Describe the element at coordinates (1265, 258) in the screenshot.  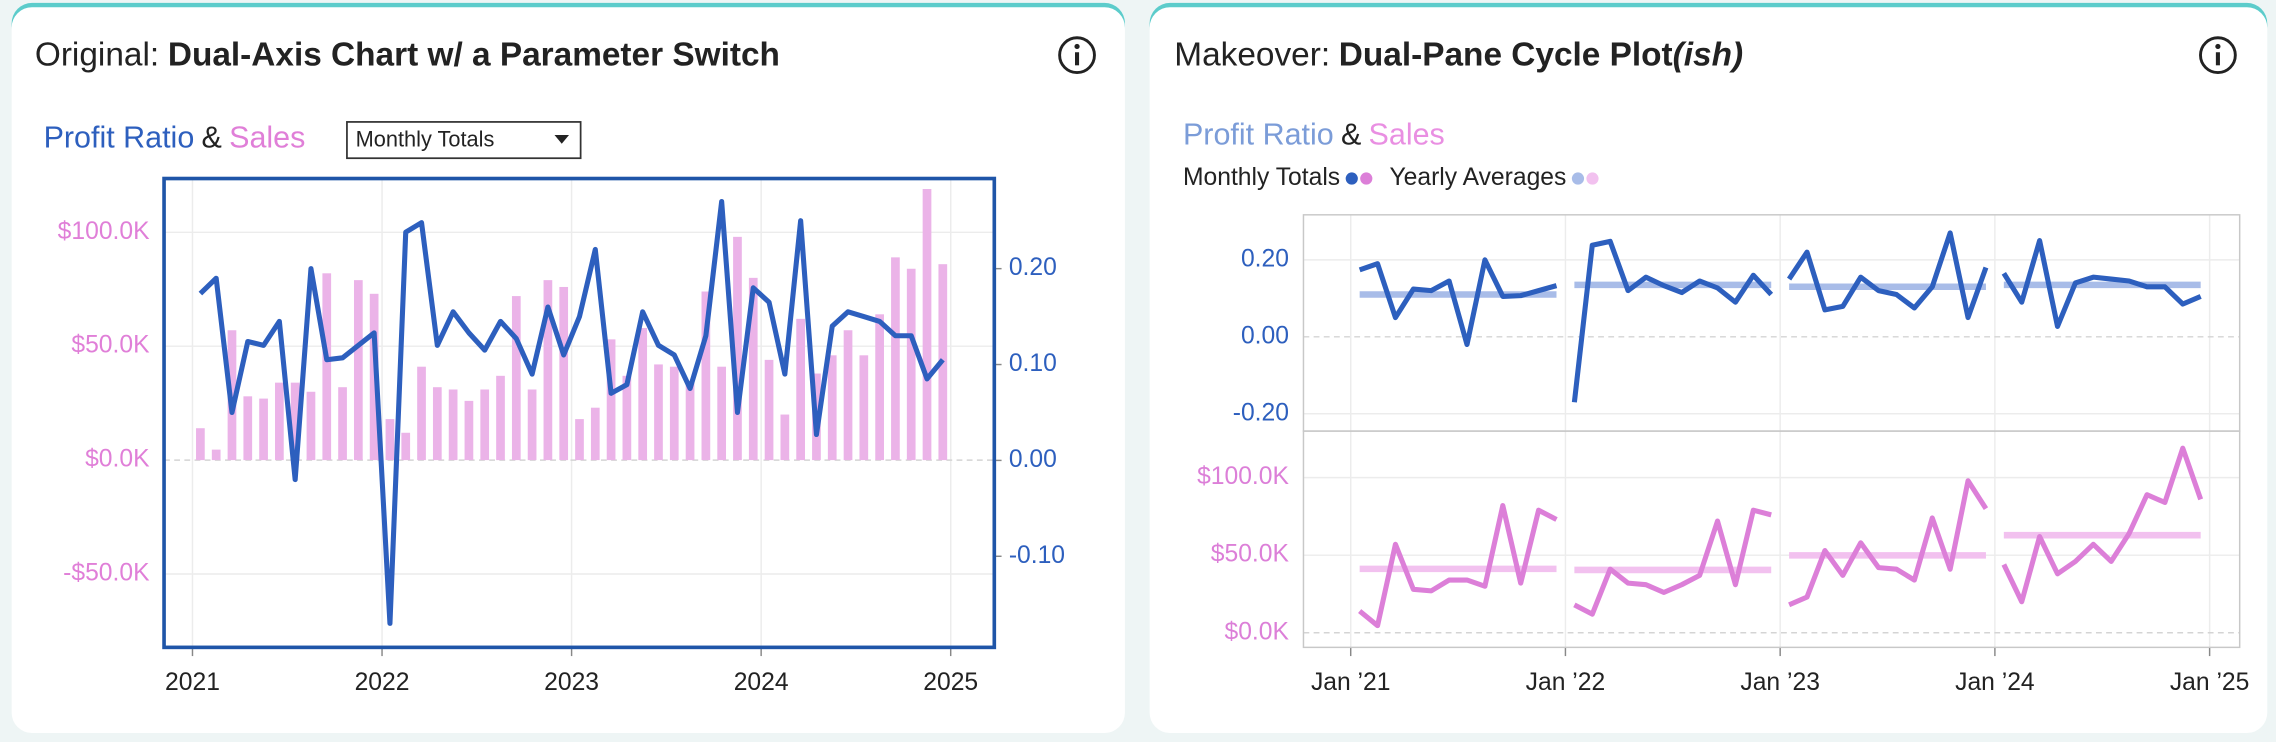
I see `y-tick-label: 0.20` at that location.